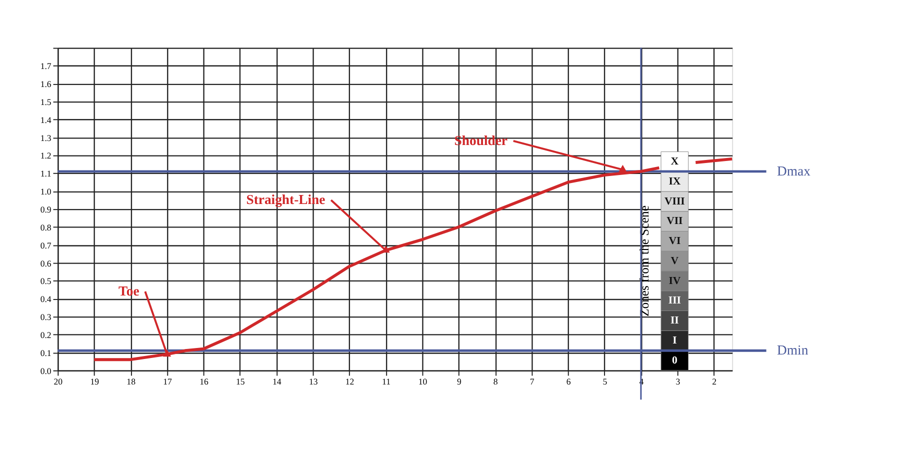  Describe the element at coordinates (569, 381) in the screenshot. I see `x-tick-label: 6` at that location.